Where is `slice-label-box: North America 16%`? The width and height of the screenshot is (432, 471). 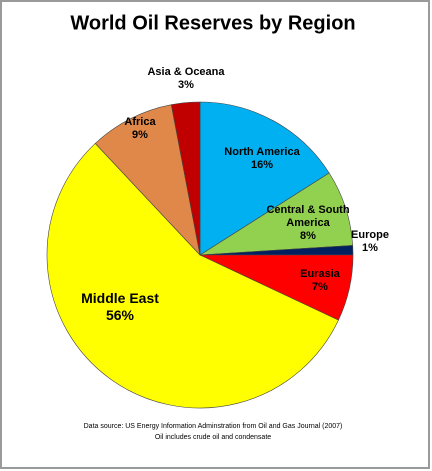 slice-label-box: North America 16% is located at coordinates (262, 159).